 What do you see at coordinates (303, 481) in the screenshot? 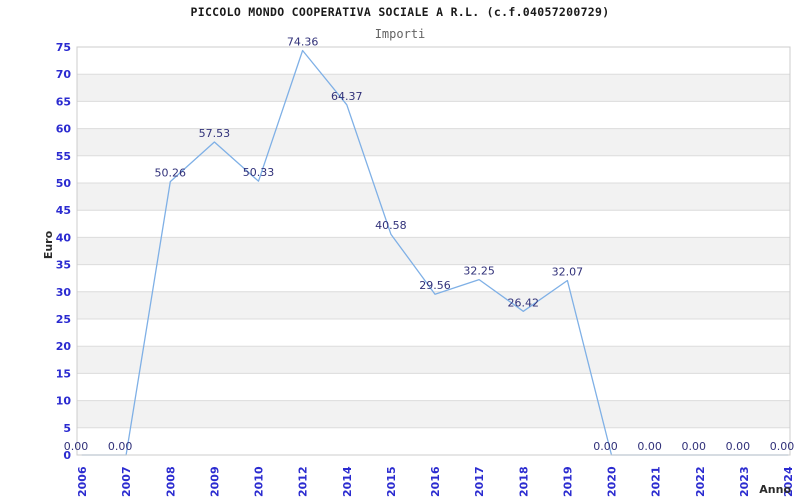
I see `x-tick-label: 2012` at bounding box center [303, 481].